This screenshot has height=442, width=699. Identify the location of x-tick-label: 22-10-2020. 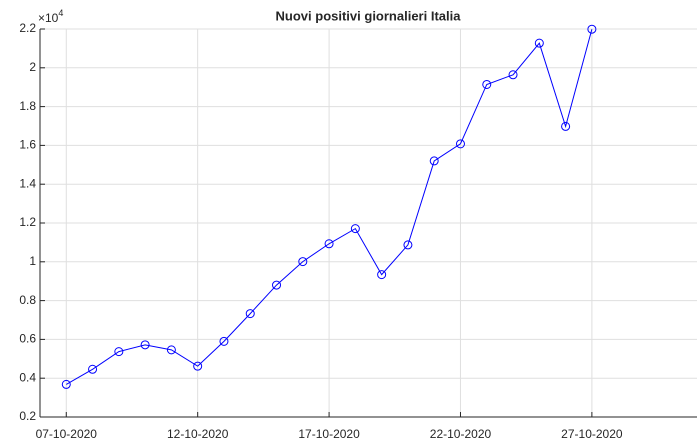
(461, 434).